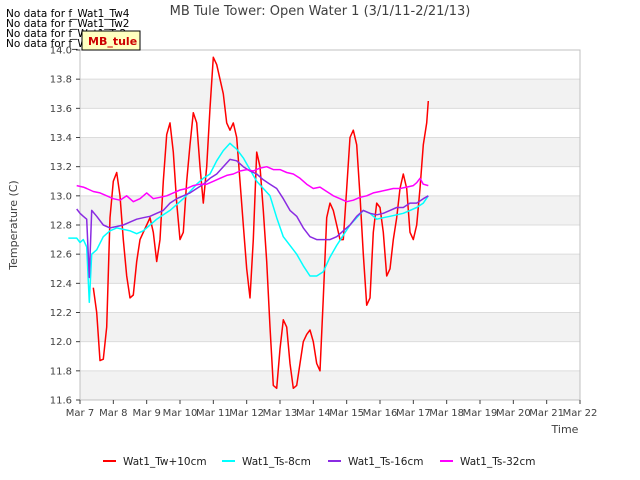  Describe the element at coordinates (61, 284) in the screenshot. I see `y-tick-label: 12.4` at that location.